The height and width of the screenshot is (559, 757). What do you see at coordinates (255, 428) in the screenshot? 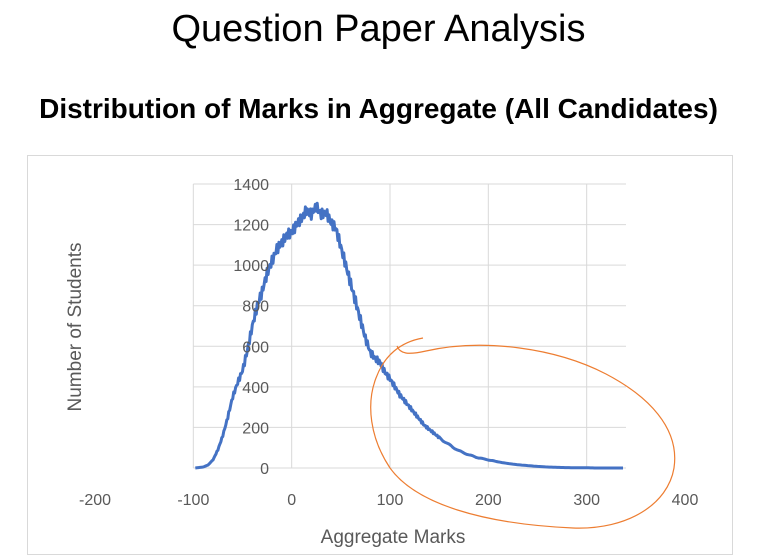
I see `y-tick-label: 200` at bounding box center [255, 428].